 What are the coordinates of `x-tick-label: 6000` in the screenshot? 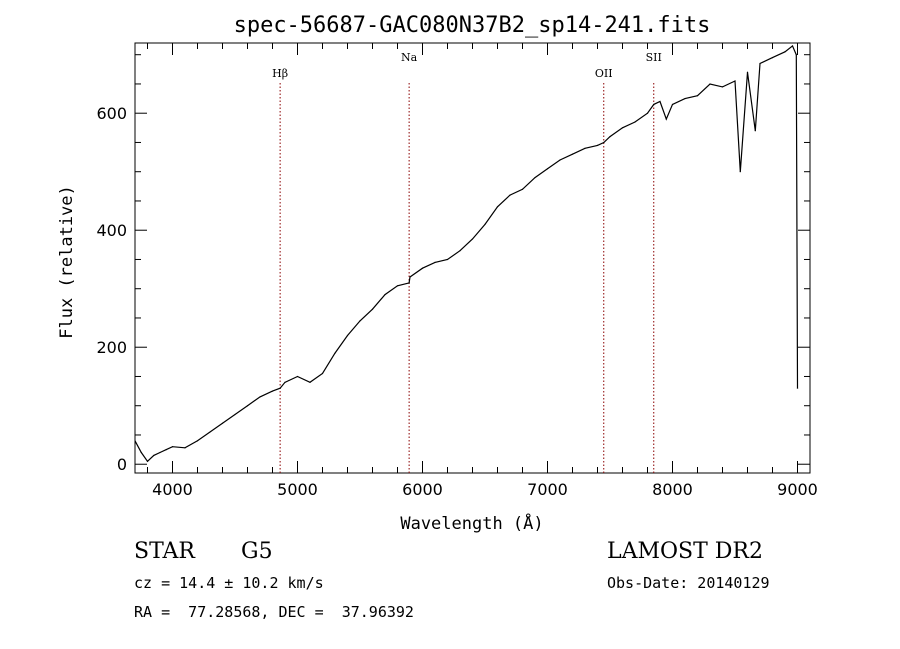 It's located at (422, 489).